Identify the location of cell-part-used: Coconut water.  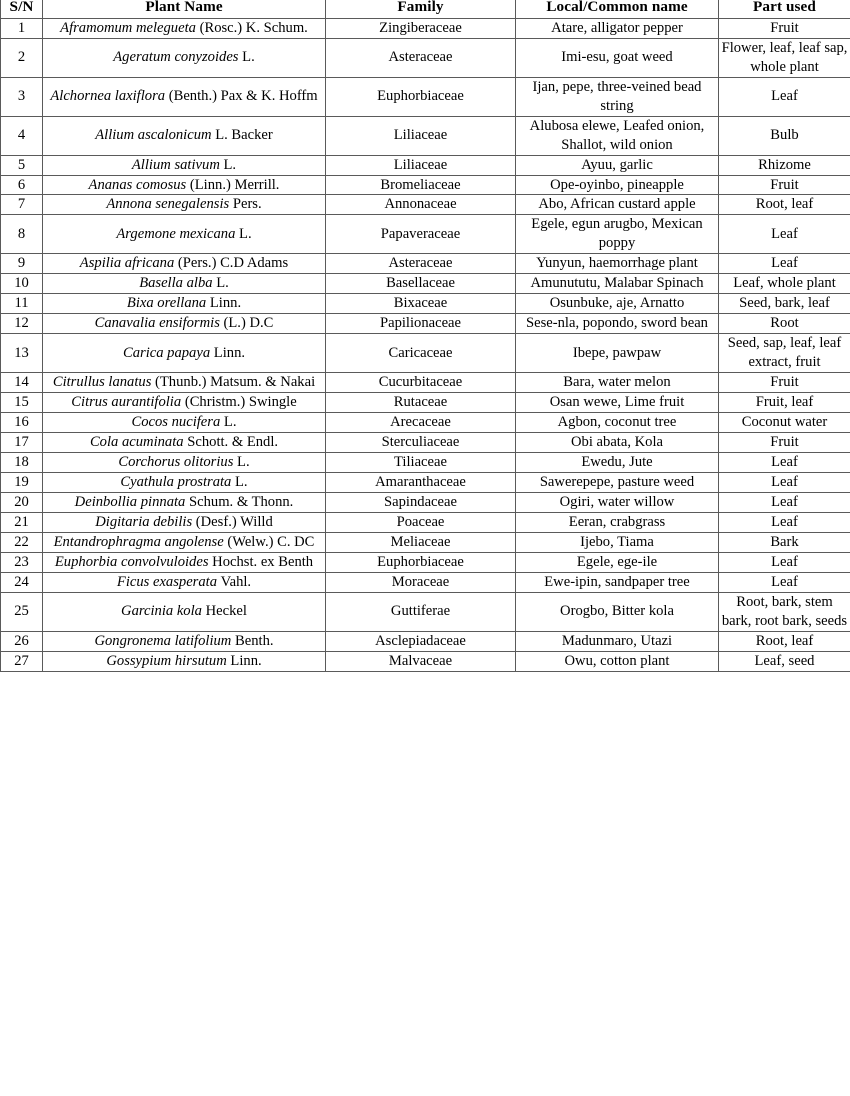
(784, 423).